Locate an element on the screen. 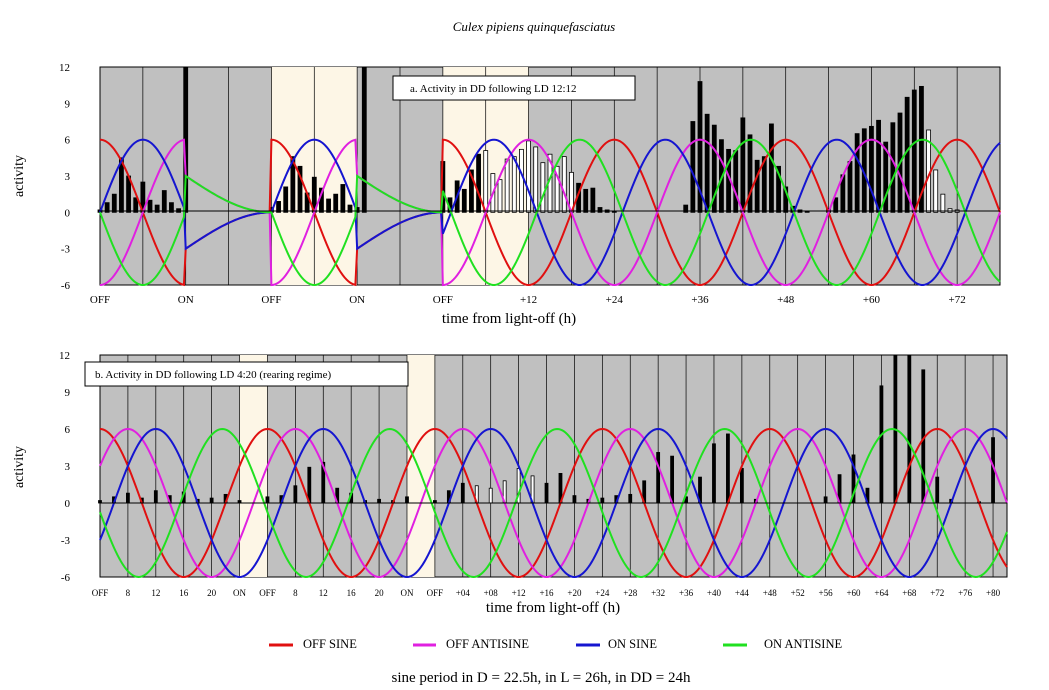  panel-a-annotation-box is located at coordinates (514, 88).